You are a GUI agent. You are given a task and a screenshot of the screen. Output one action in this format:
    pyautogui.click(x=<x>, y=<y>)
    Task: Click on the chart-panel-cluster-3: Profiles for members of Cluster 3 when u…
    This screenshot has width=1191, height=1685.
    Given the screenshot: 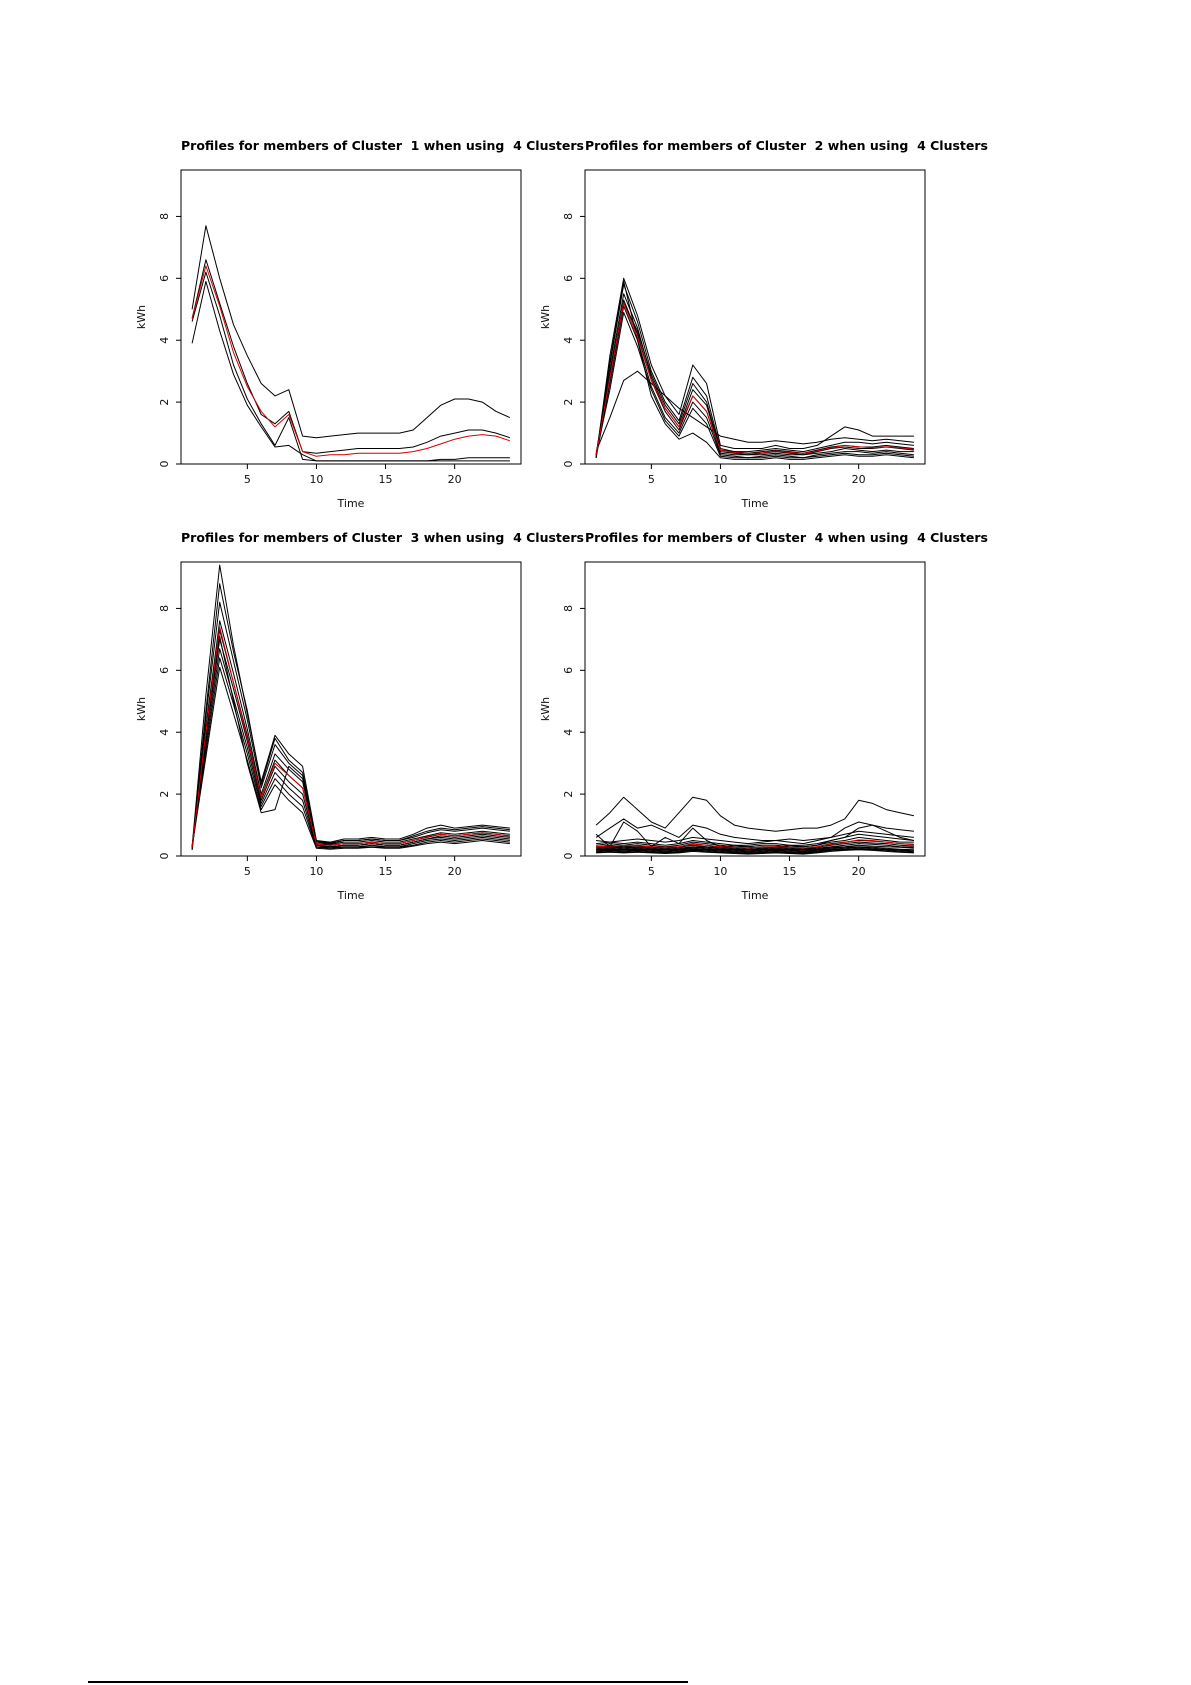 What is the action you would take?
    pyautogui.click(x=349, y=721)
    